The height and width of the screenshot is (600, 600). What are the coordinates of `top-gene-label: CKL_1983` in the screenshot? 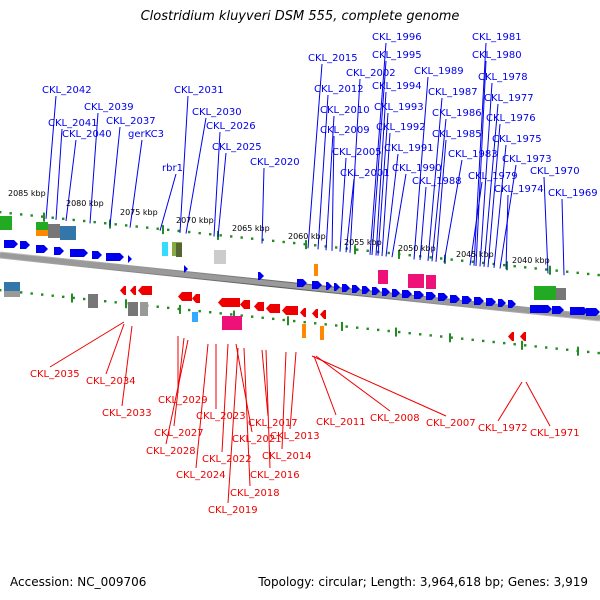 It's located at (473, 154).